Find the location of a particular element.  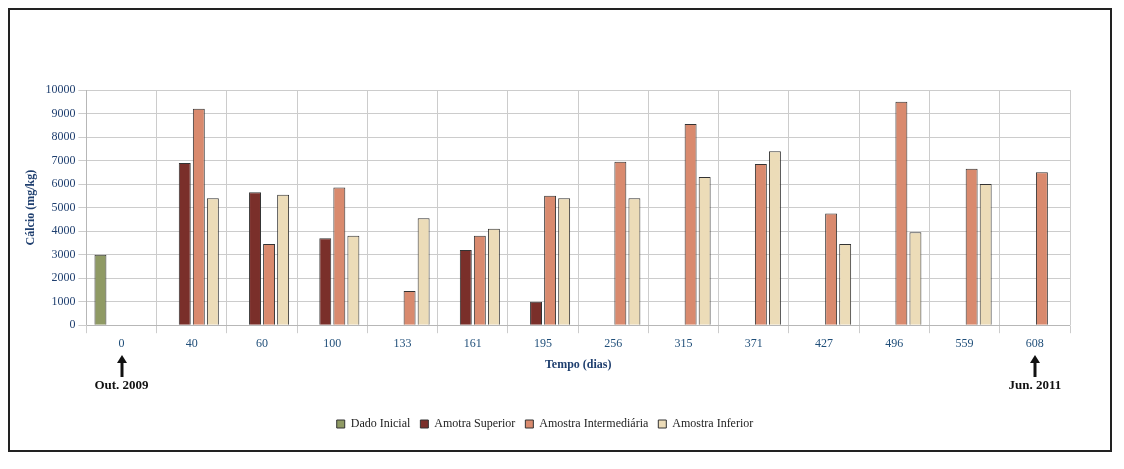

y-tick-label: 8000 is located at coordinates (63, 136).